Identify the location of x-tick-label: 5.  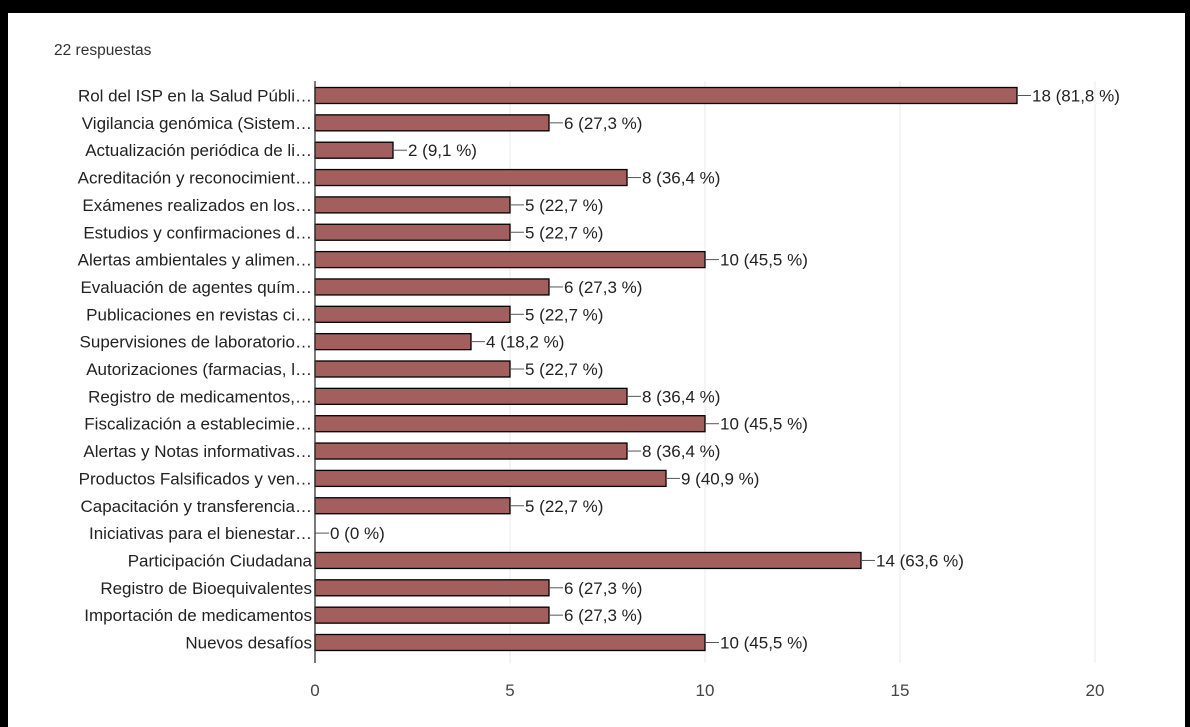
(509, 690).